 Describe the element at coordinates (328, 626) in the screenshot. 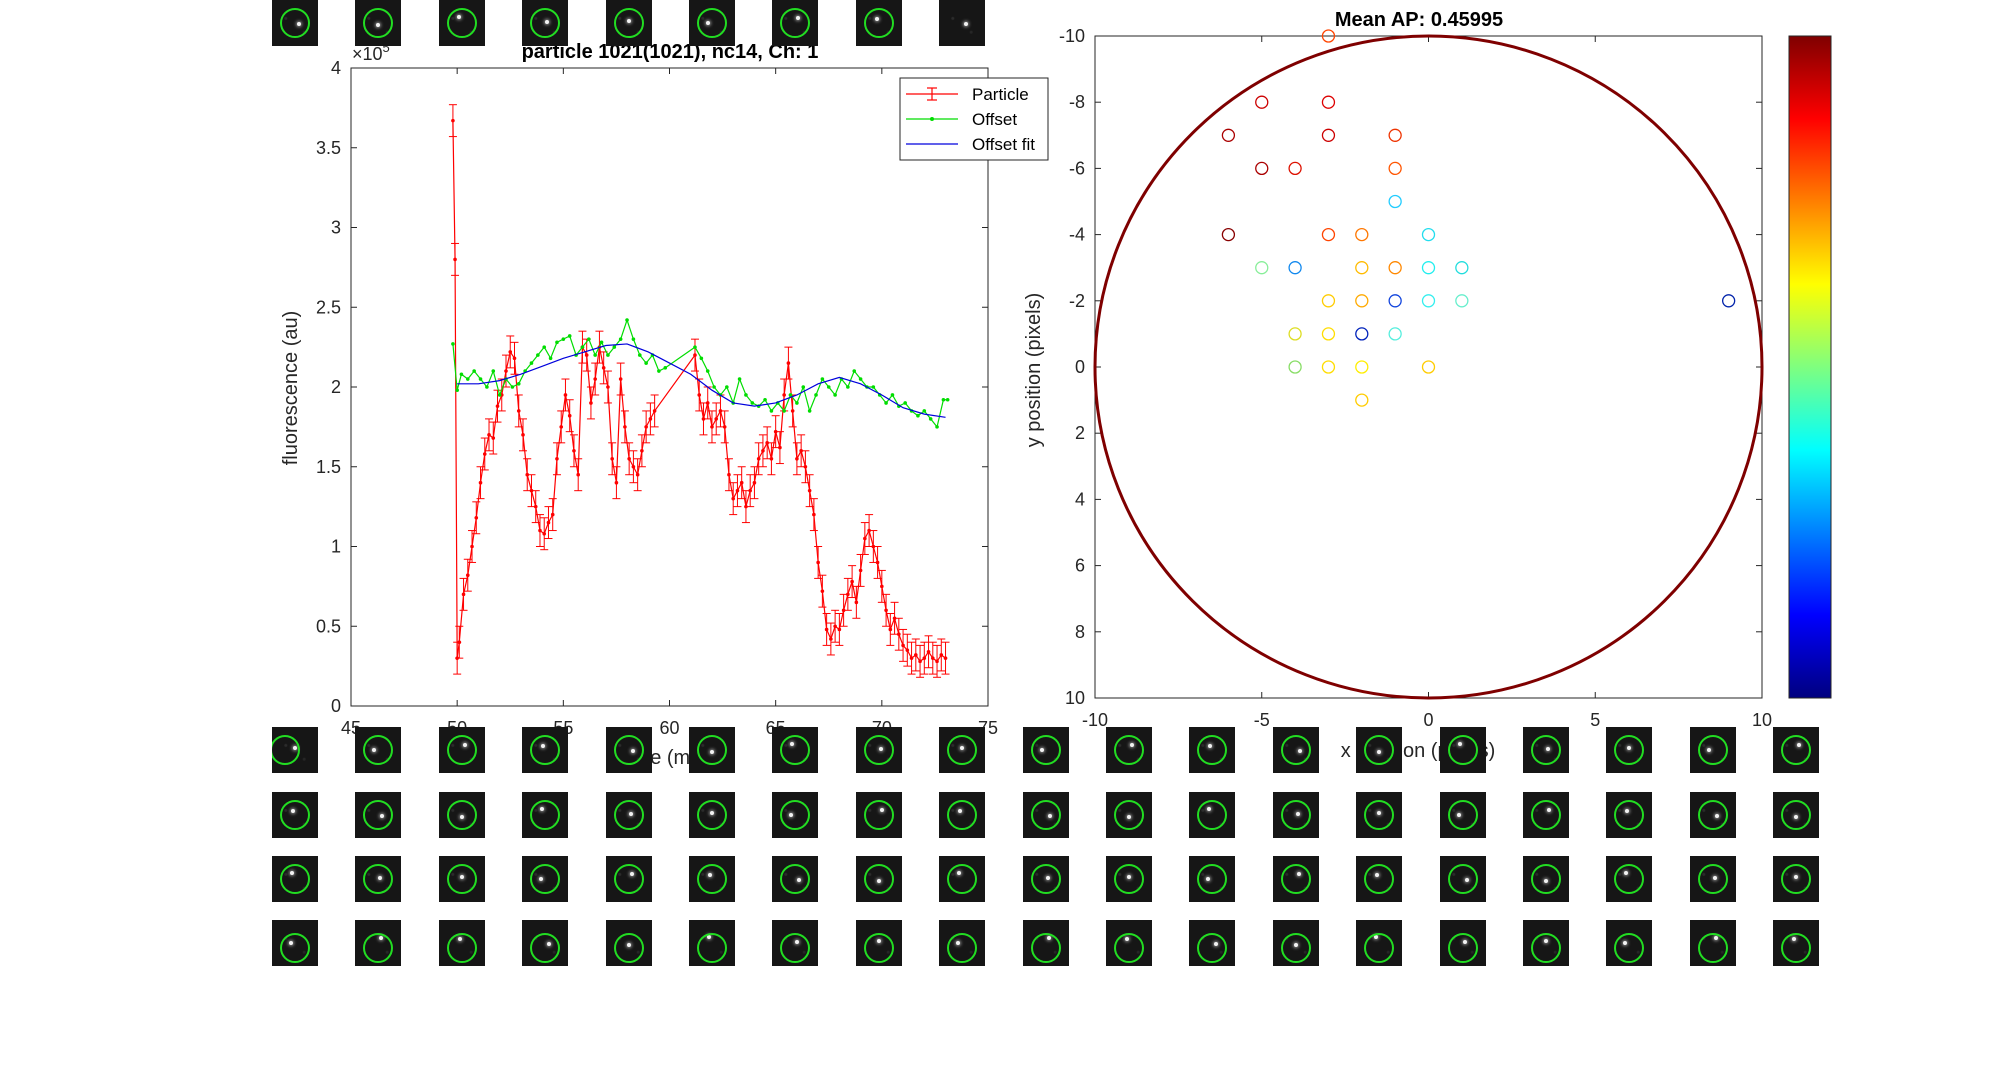

I see `y-tick-label: 0.5` at that location.